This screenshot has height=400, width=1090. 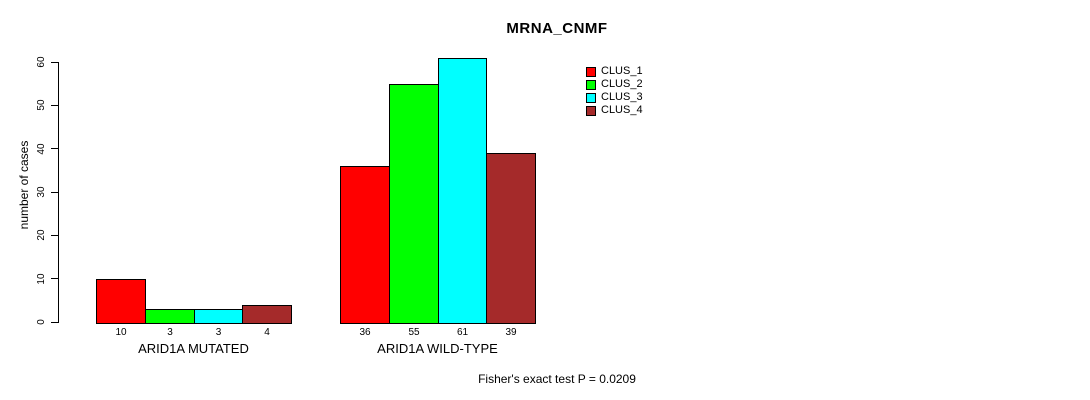 I want to click on legend-item: CLUS_2, so click(x=614, y=84).